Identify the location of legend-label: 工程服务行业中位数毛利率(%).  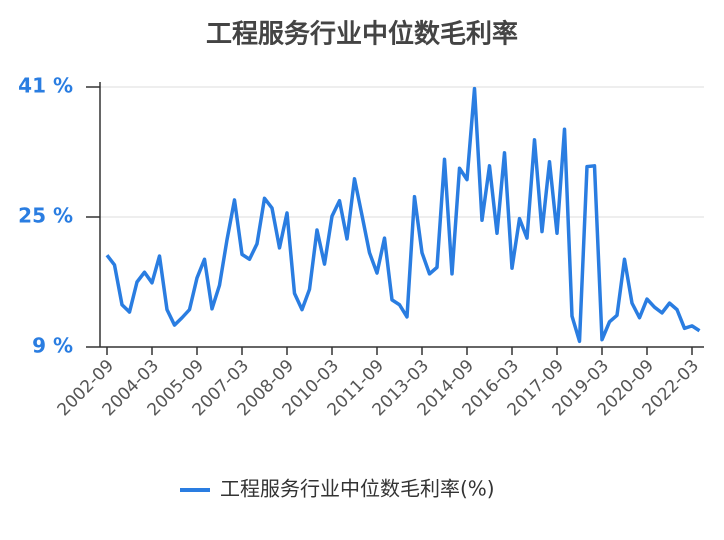
(357, 489).